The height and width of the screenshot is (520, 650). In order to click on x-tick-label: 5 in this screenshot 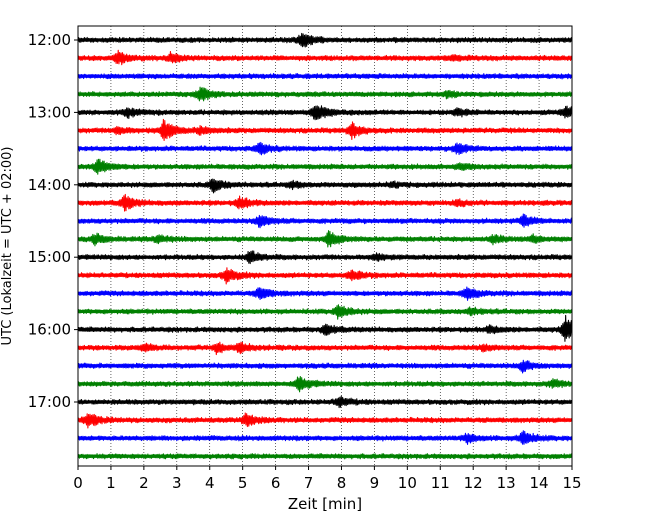, I will do `click(243, 483)`.